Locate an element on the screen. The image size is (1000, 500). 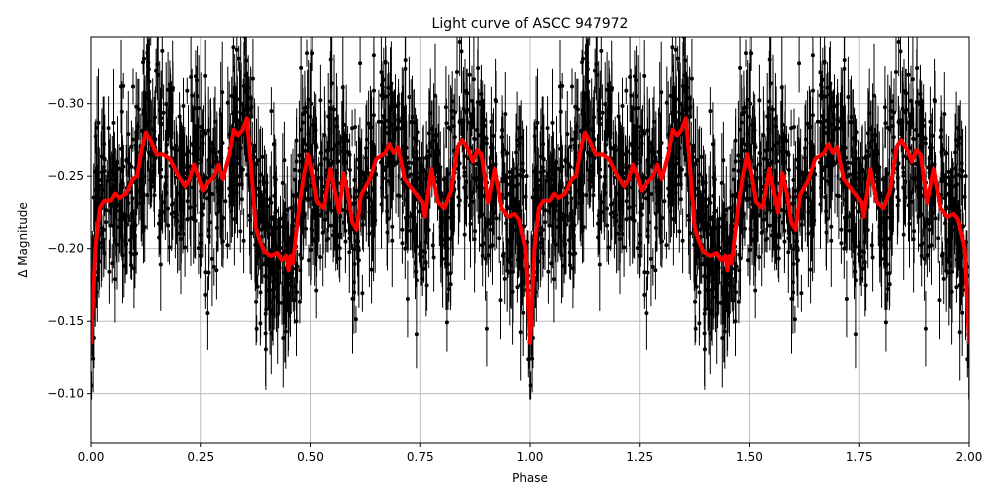
x-tick-label: 0.25 is located at coordinates (200, 457).